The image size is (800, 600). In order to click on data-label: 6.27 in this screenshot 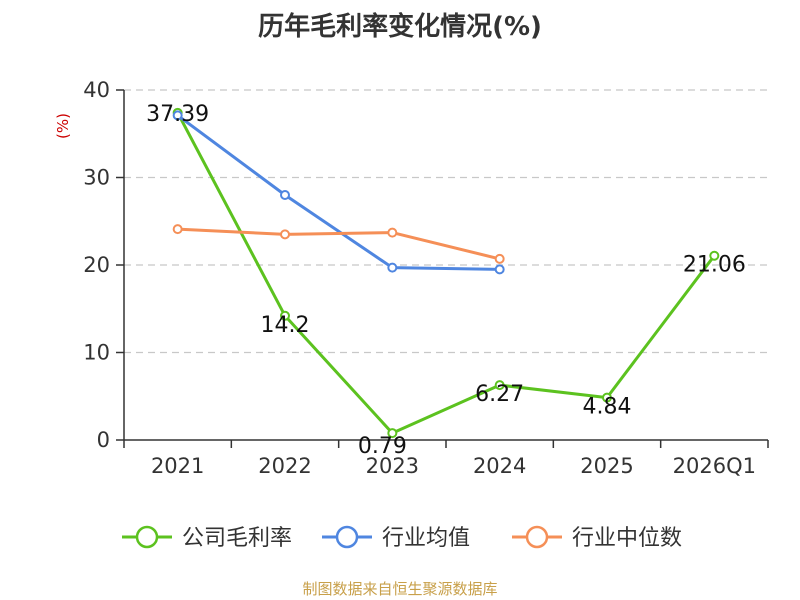, I will do `click(499, 394)`.